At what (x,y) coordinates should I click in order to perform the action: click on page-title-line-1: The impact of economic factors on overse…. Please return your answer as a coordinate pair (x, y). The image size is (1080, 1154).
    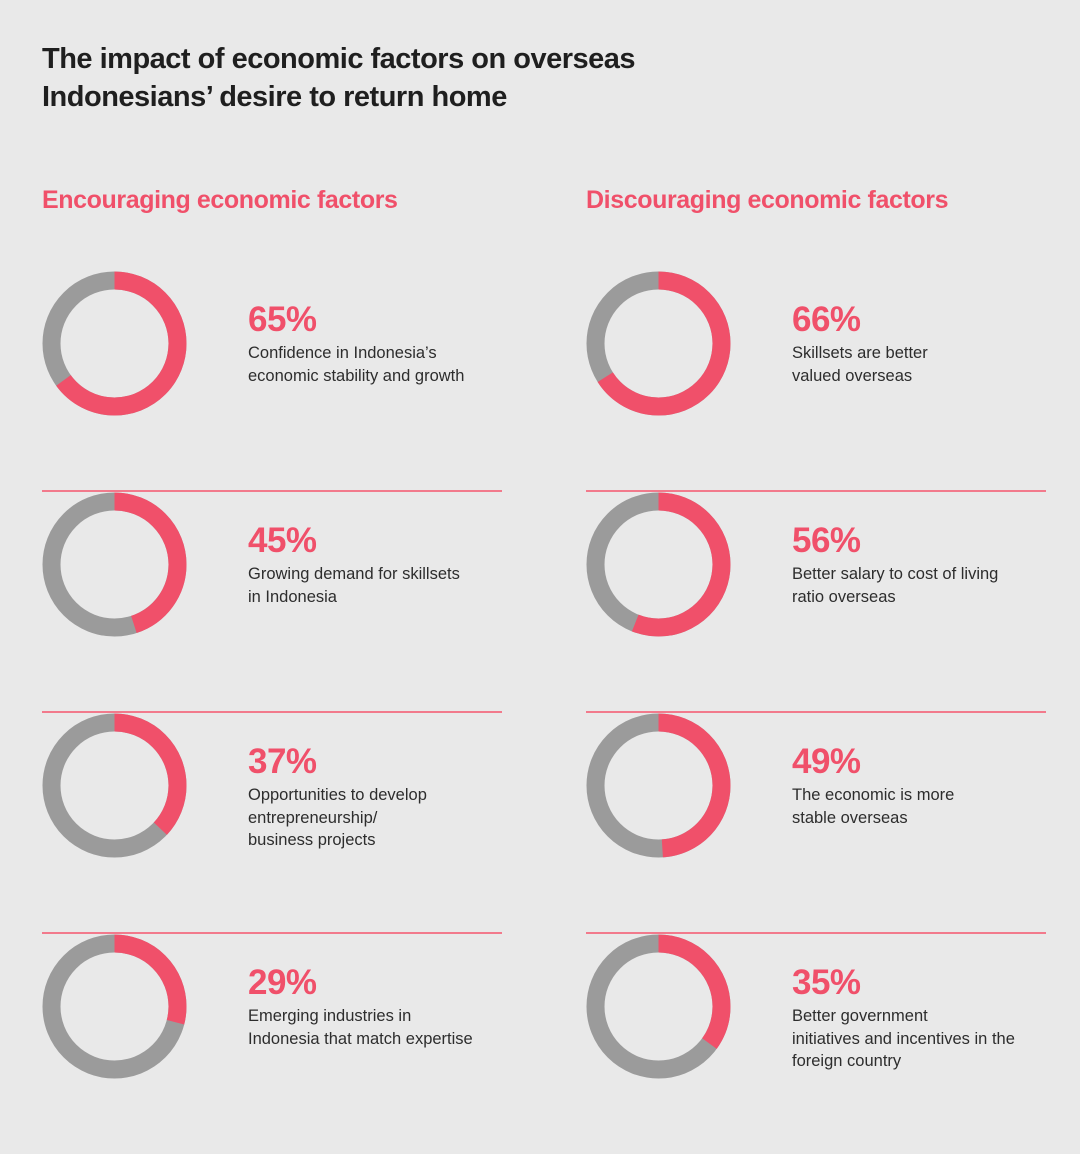
    Looking at the image, I should click on (339, 59).